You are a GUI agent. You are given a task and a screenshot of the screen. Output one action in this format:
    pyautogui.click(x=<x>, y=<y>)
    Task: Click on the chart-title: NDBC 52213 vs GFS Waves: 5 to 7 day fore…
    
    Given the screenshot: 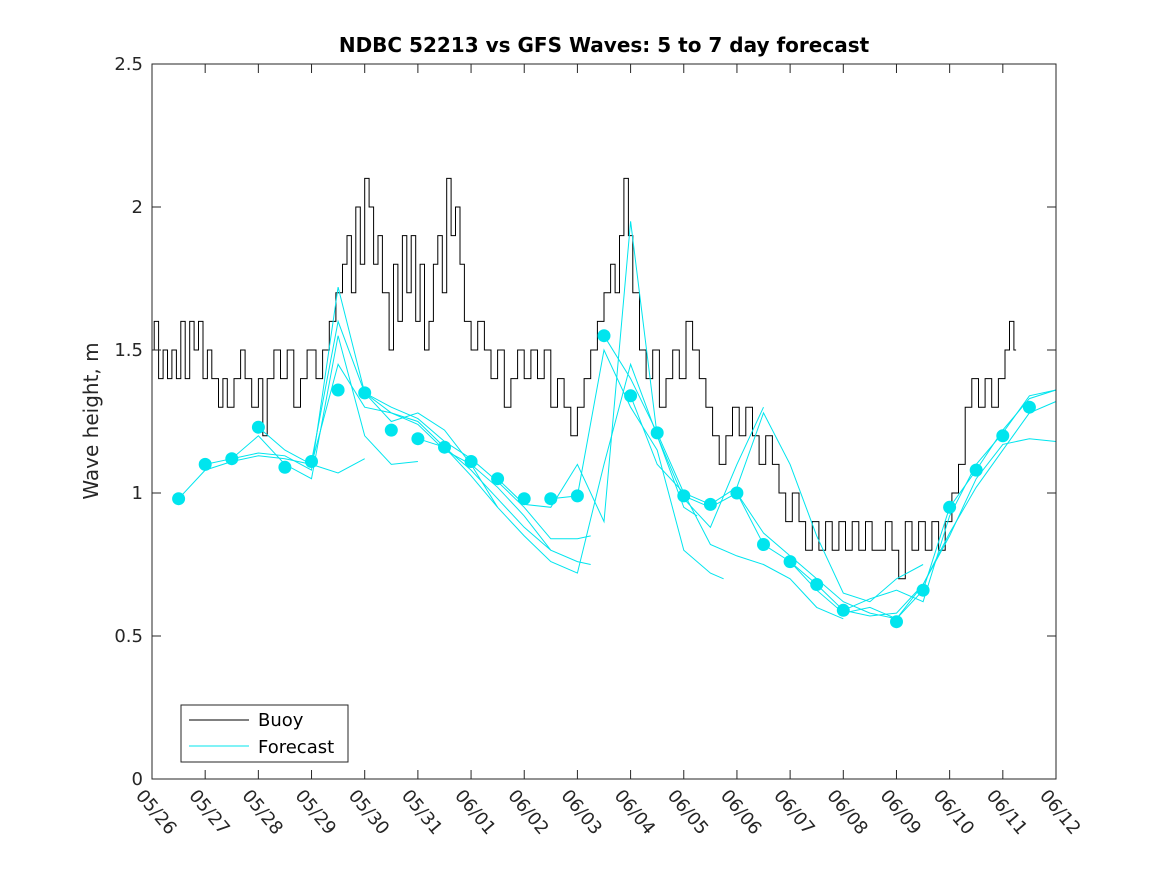 What is the action you would take?
    pyautogui.click(x=604, y=45)
    